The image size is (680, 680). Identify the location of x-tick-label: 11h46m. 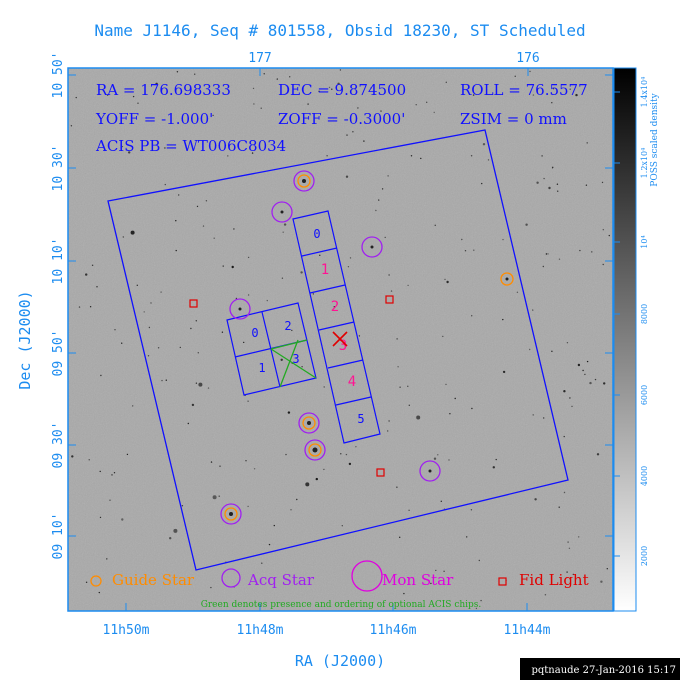
(393, 630).